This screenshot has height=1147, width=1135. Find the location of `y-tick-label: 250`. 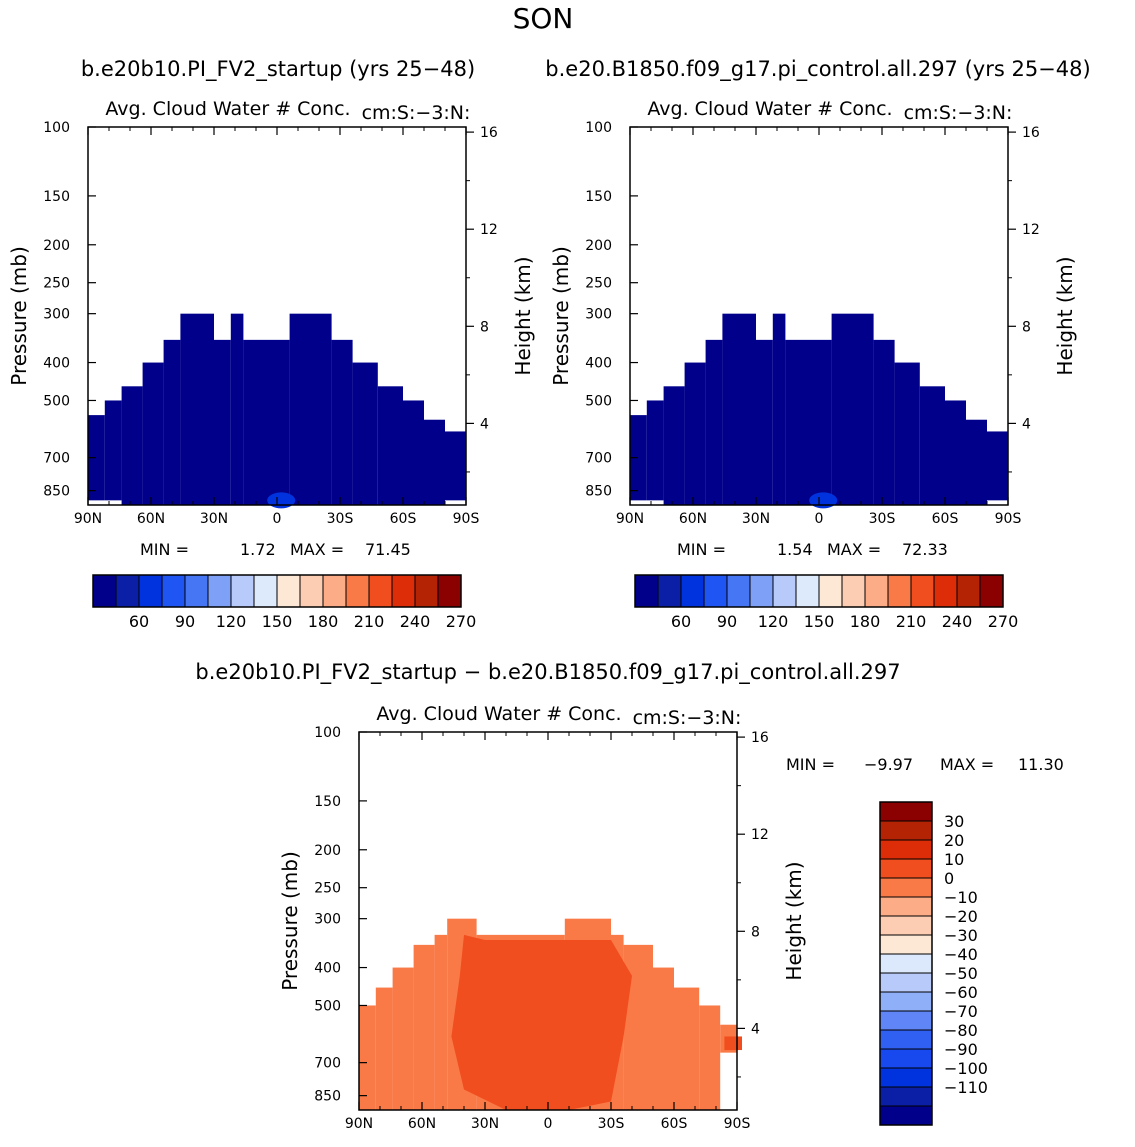

y-tick-label: 250 is located at coordinates (598, 284).